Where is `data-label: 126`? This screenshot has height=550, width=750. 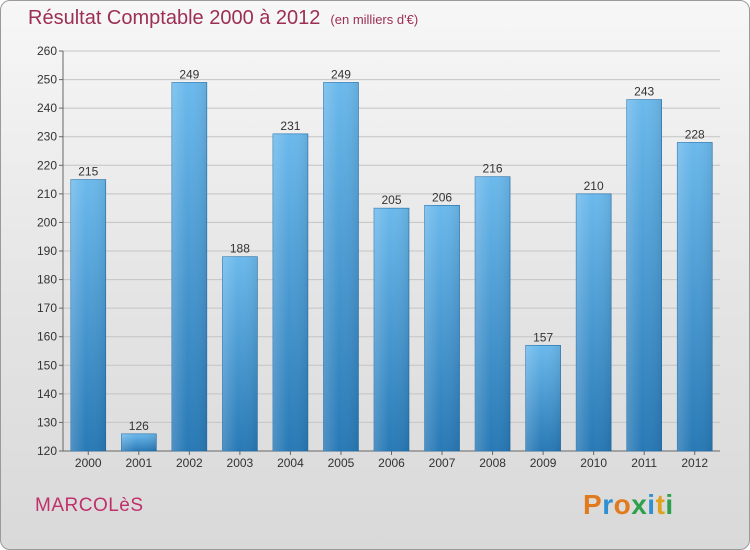
data-label: 126 is located at coordinates (139, 426).